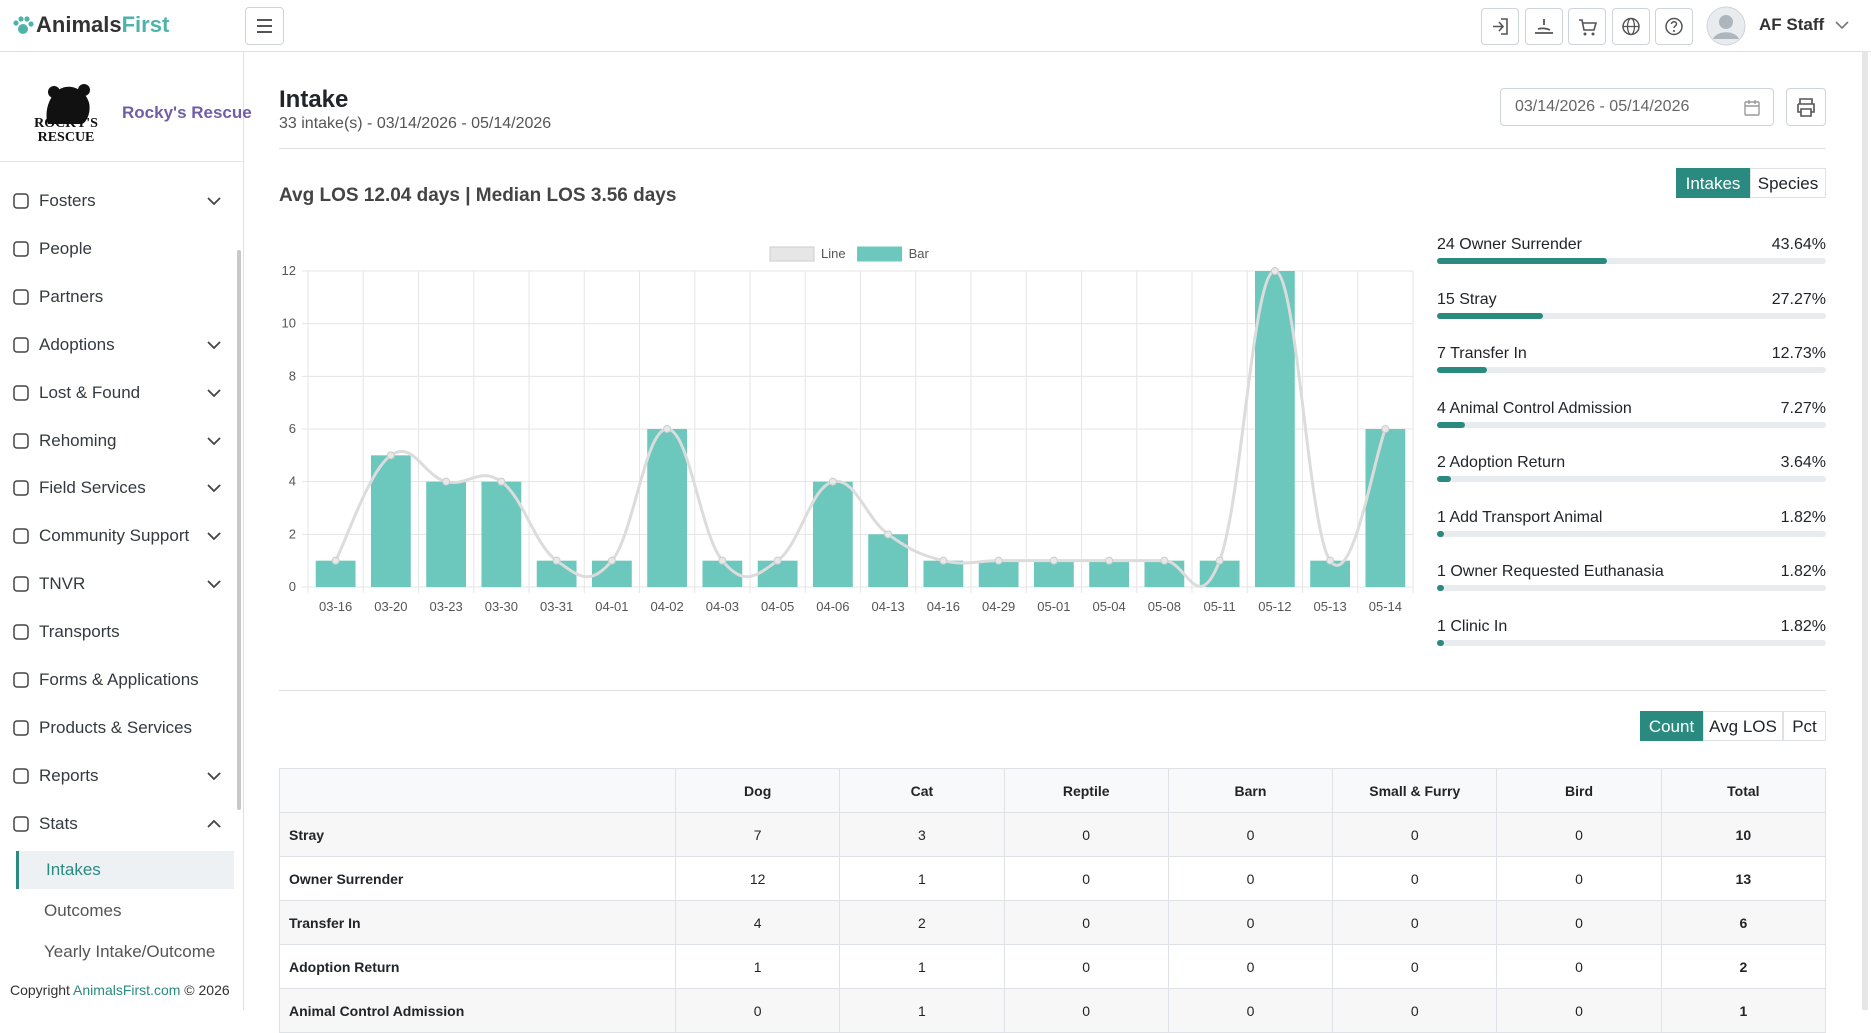 The image size is (1871, 1033). Describe the element at coordinates (757, 834) in the screenshot. I see `cell: 7` at that location.